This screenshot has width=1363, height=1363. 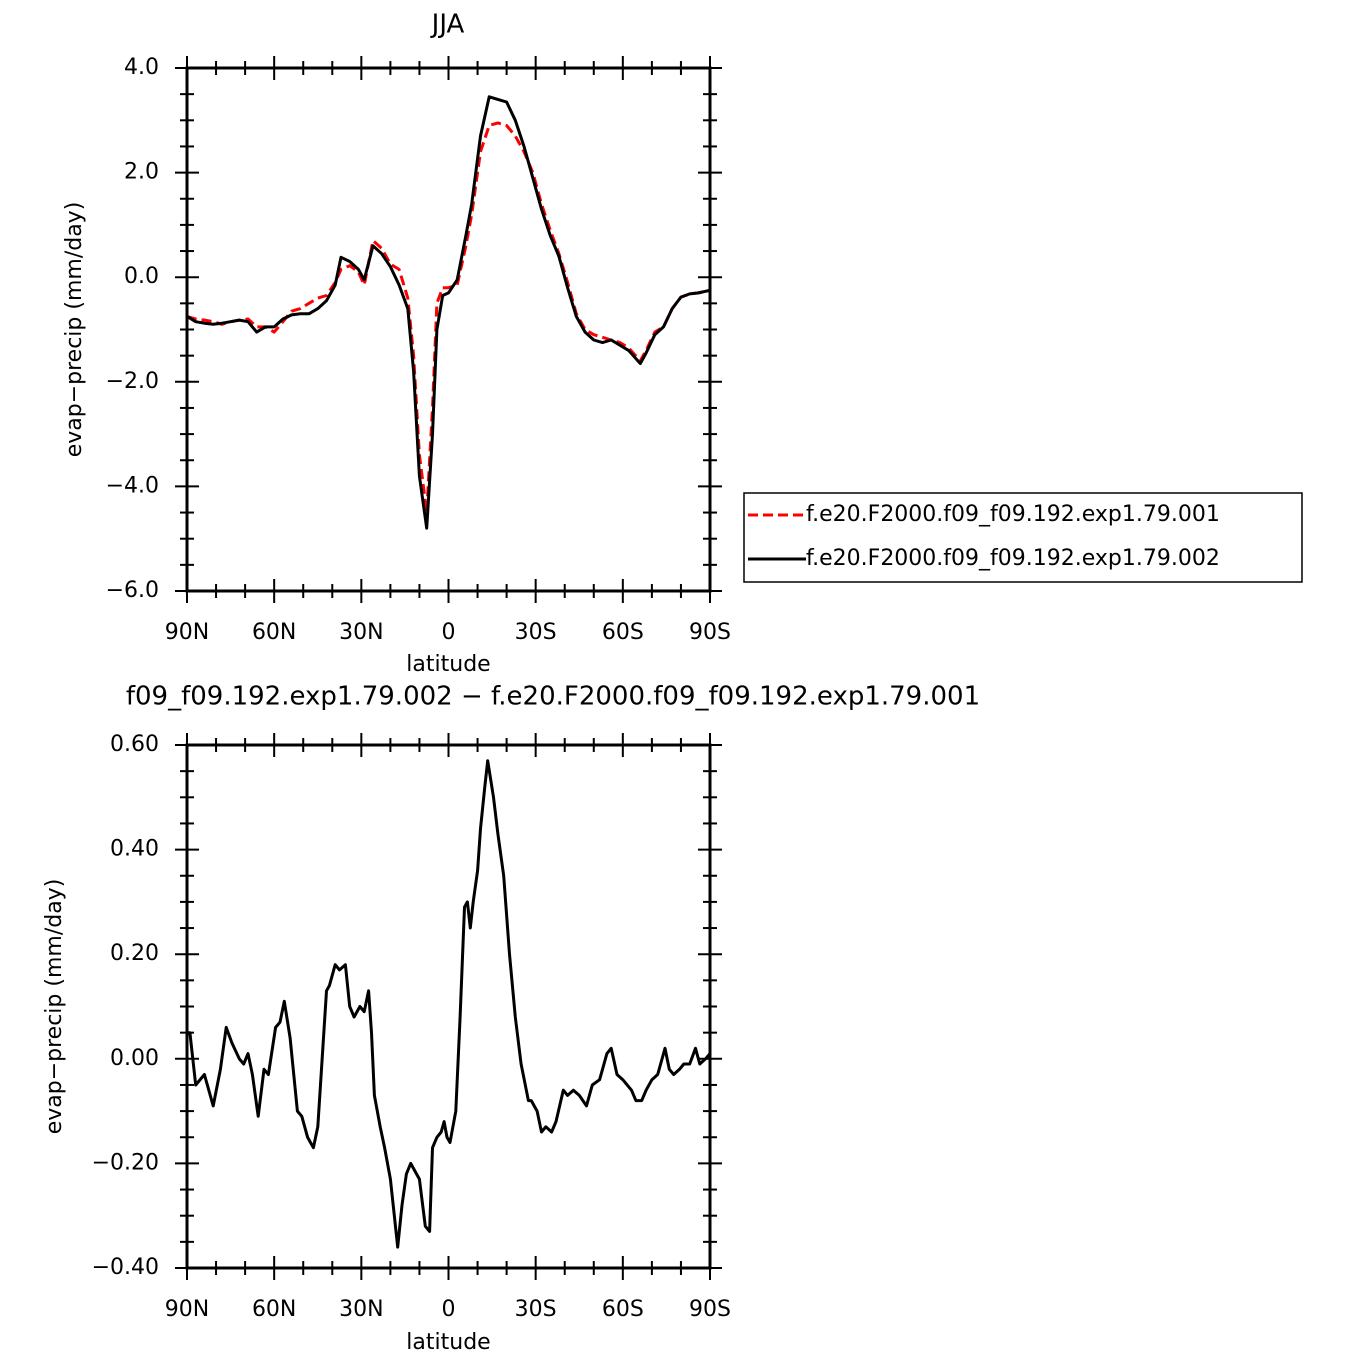 What do you see at coordinates (134, 1058) in the screenshot?
I see `y-tick-label: 0.00` at bounding box center [134, 1058].